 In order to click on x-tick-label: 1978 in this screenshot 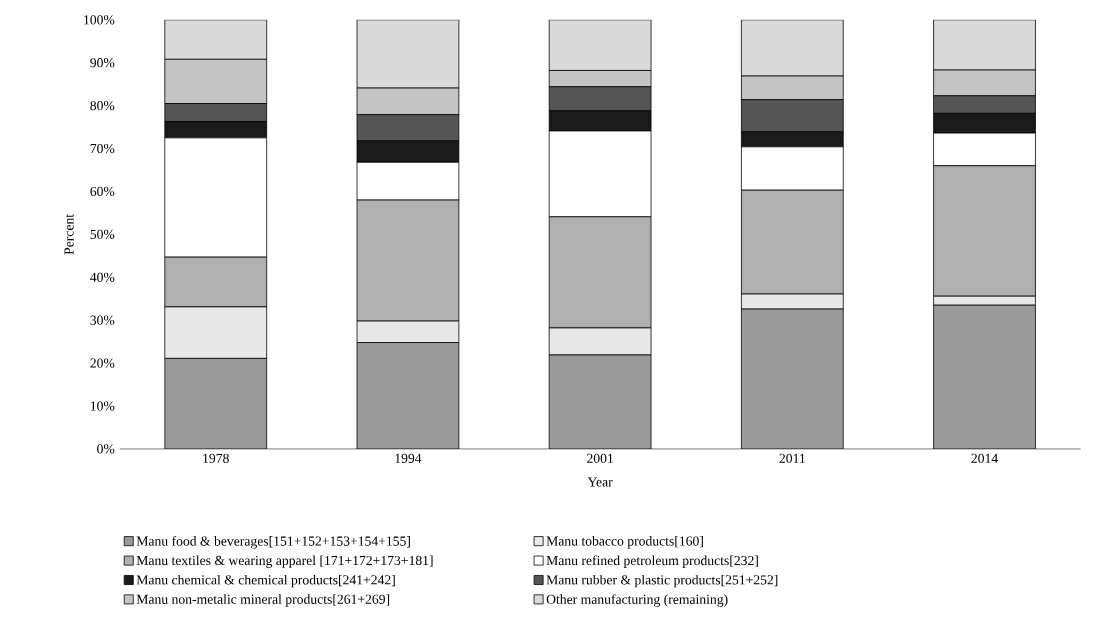, I will do `click(216, 458)`.